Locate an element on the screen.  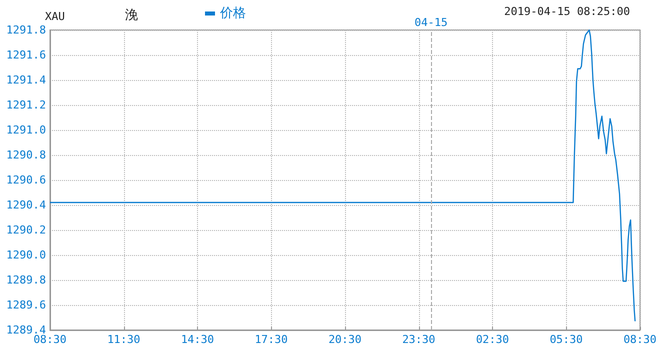
y-tick-label: 1291.2 is located at coordinates (26, 105).